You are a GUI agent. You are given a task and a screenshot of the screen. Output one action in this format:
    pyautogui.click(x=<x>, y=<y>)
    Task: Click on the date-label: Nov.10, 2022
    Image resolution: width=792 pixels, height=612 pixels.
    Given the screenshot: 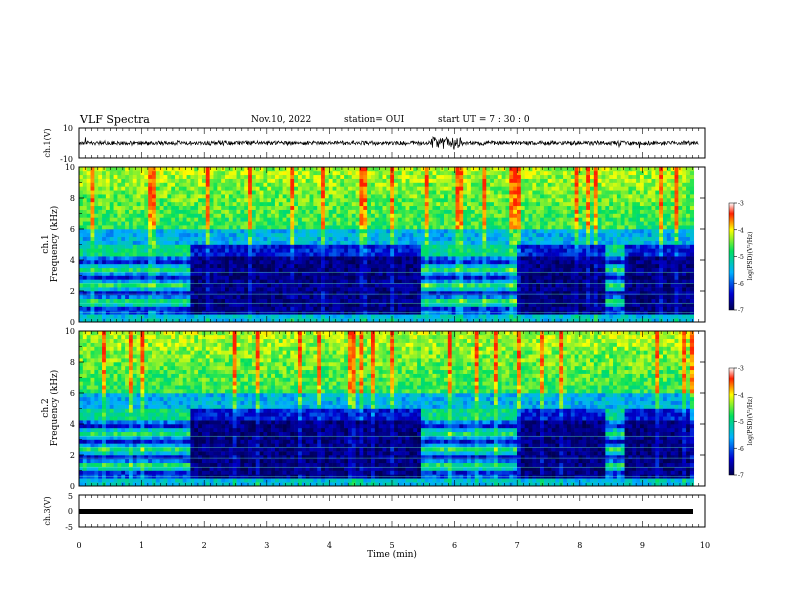 What is the action you would take?
    pyautogui.click(x=281, y=120)
    